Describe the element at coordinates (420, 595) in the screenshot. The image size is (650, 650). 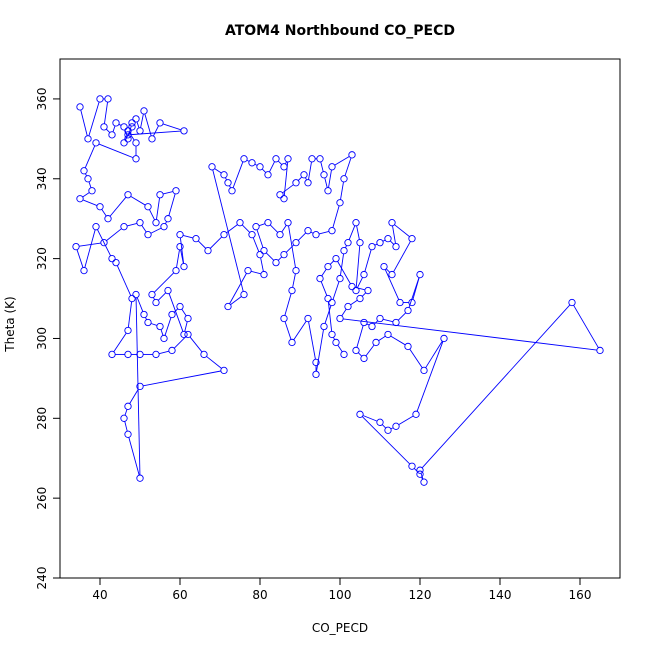
I see `x-tick-label: 120` at that location.